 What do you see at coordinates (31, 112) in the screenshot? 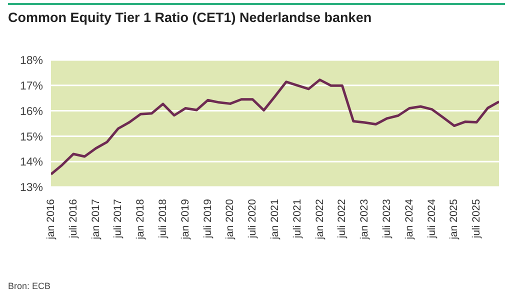
I see `y-tick-label: 16%` at bounding box center [31, 112].